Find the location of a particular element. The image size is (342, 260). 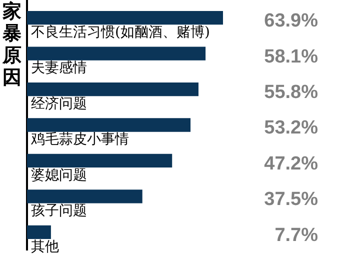

y-tick-label: 夫妻感情 is located at coordinates (59, 68).